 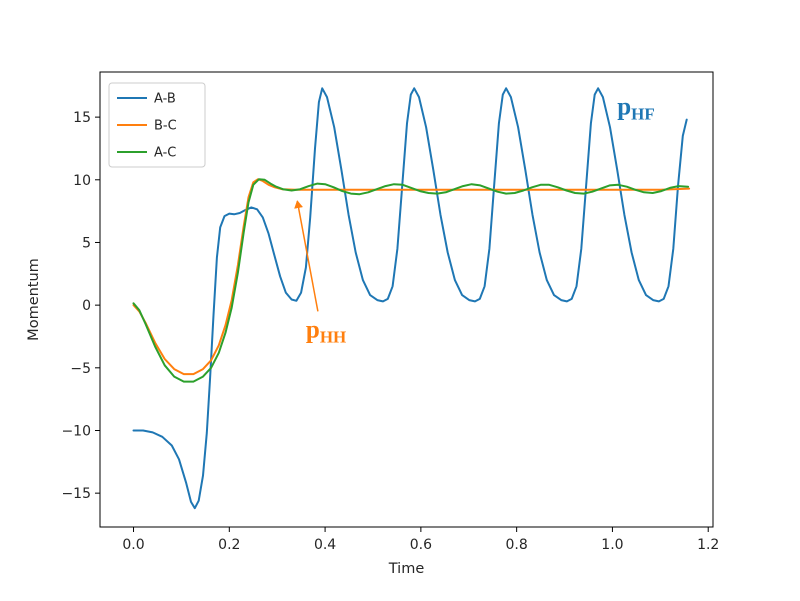 What do you see at coordinates (306, 256) in the screenshot?
I see `annotation-arrow` at bounding box center [306, 256].